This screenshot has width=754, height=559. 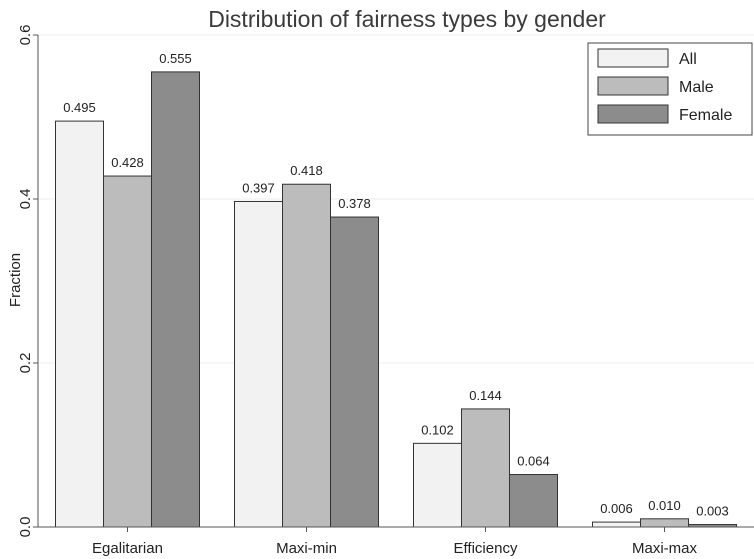 I want to click on x-tick-label: Maxi-max, so click(x=665, y=548).